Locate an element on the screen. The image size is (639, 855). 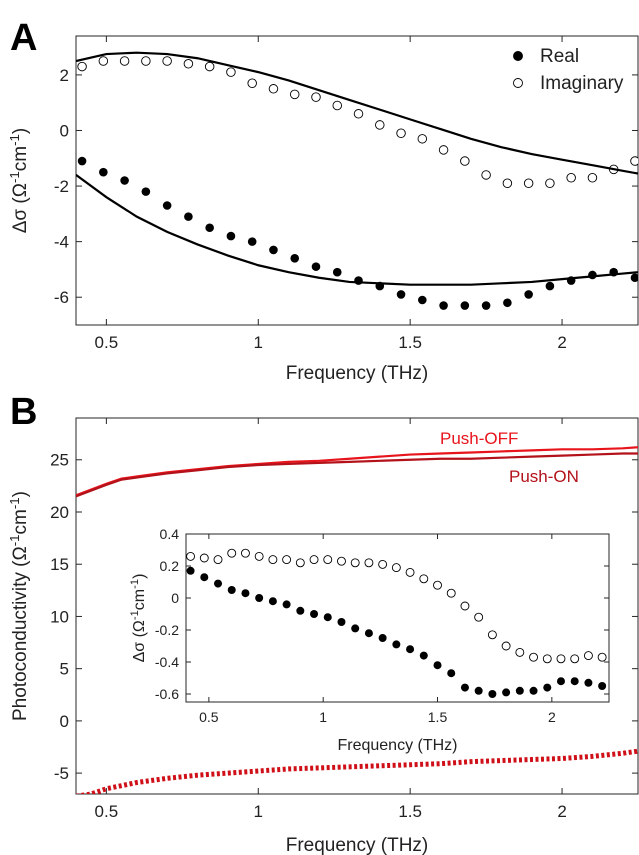
y-tick-label: -6 is located at coordinates (61, 297).